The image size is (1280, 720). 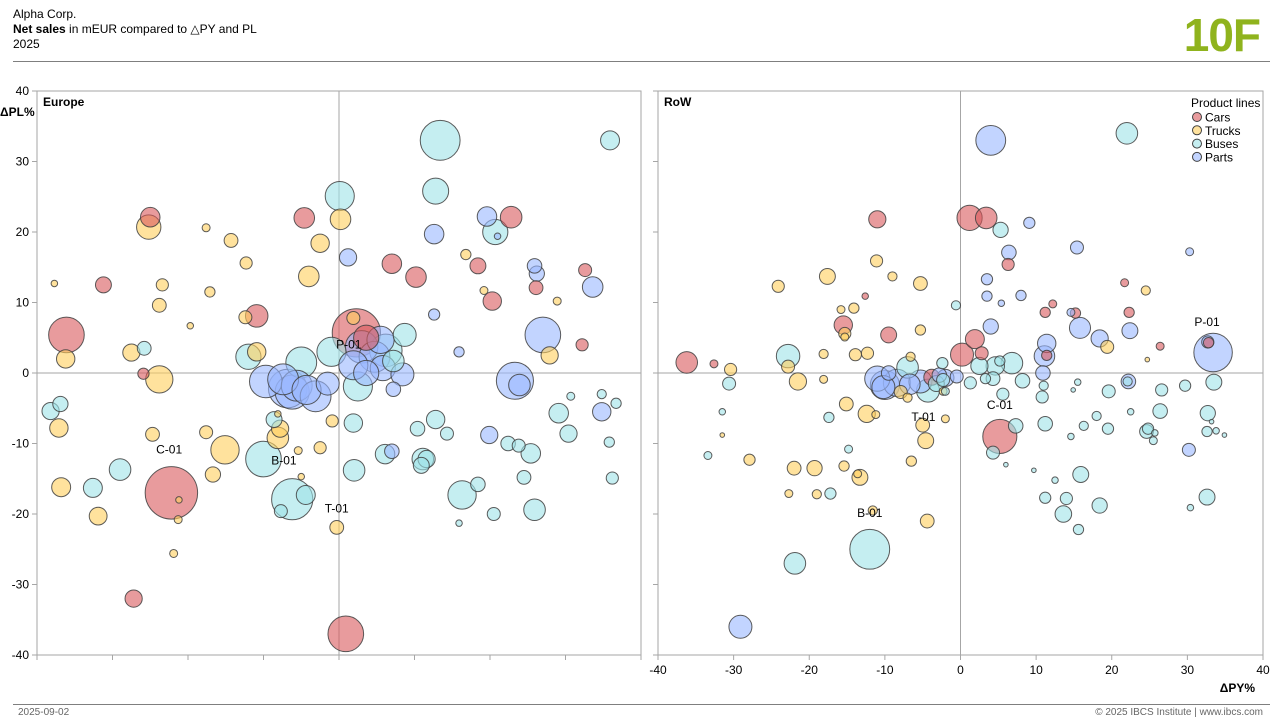 What do you see at coordinates (21, 514) in the screenshot?
I see `y-tick-label: -20` at bounding box center [21, 514].